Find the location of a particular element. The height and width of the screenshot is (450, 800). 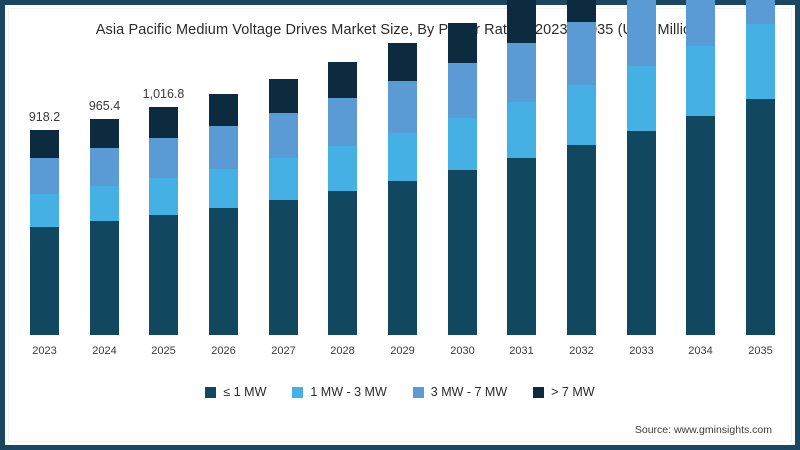

legend-item: > 7 MW is located at coordinates (564, 392).